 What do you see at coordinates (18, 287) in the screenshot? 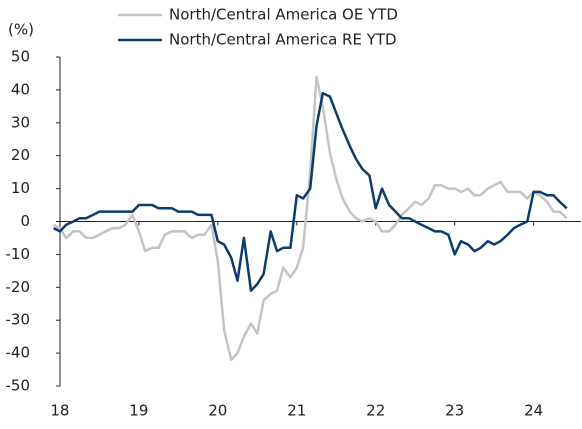
I see `y-tick-label: -20` at bounding box center [18, 287].